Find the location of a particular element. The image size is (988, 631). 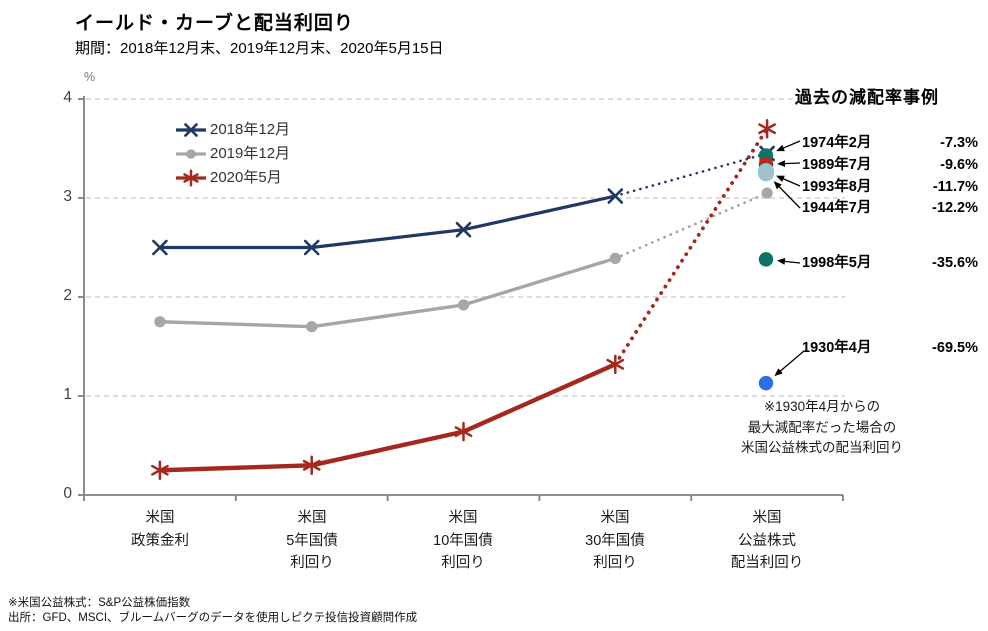

dividend-cut-row-1989: 1989年7月 -9.6% is located at coordinates (890, 165).